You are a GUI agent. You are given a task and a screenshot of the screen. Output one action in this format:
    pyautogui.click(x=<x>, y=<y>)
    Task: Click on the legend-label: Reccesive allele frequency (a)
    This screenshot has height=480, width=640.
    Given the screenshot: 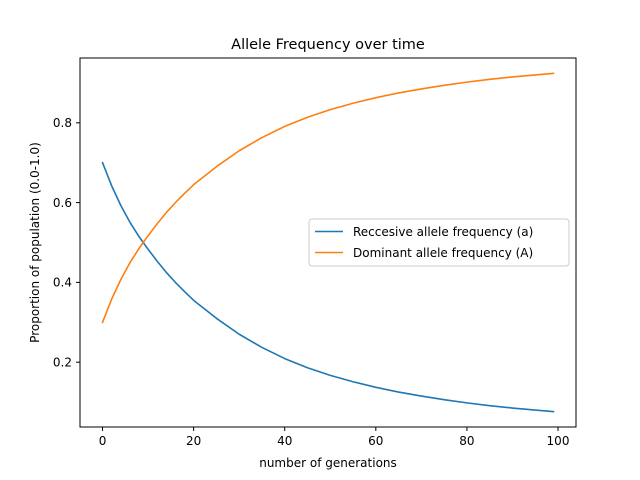 What is the action you would take?
    pyautogui.click(x=443, y=232)
    